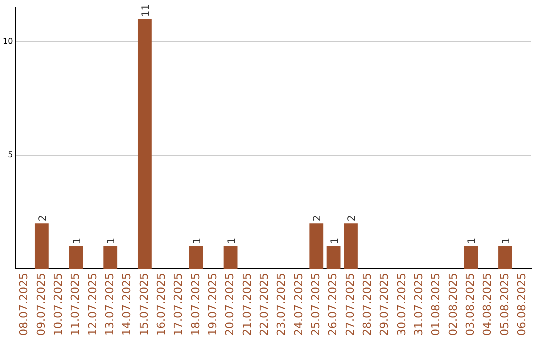  I want to click on x-tick-label: 22.07.2025, so click(264, 304).